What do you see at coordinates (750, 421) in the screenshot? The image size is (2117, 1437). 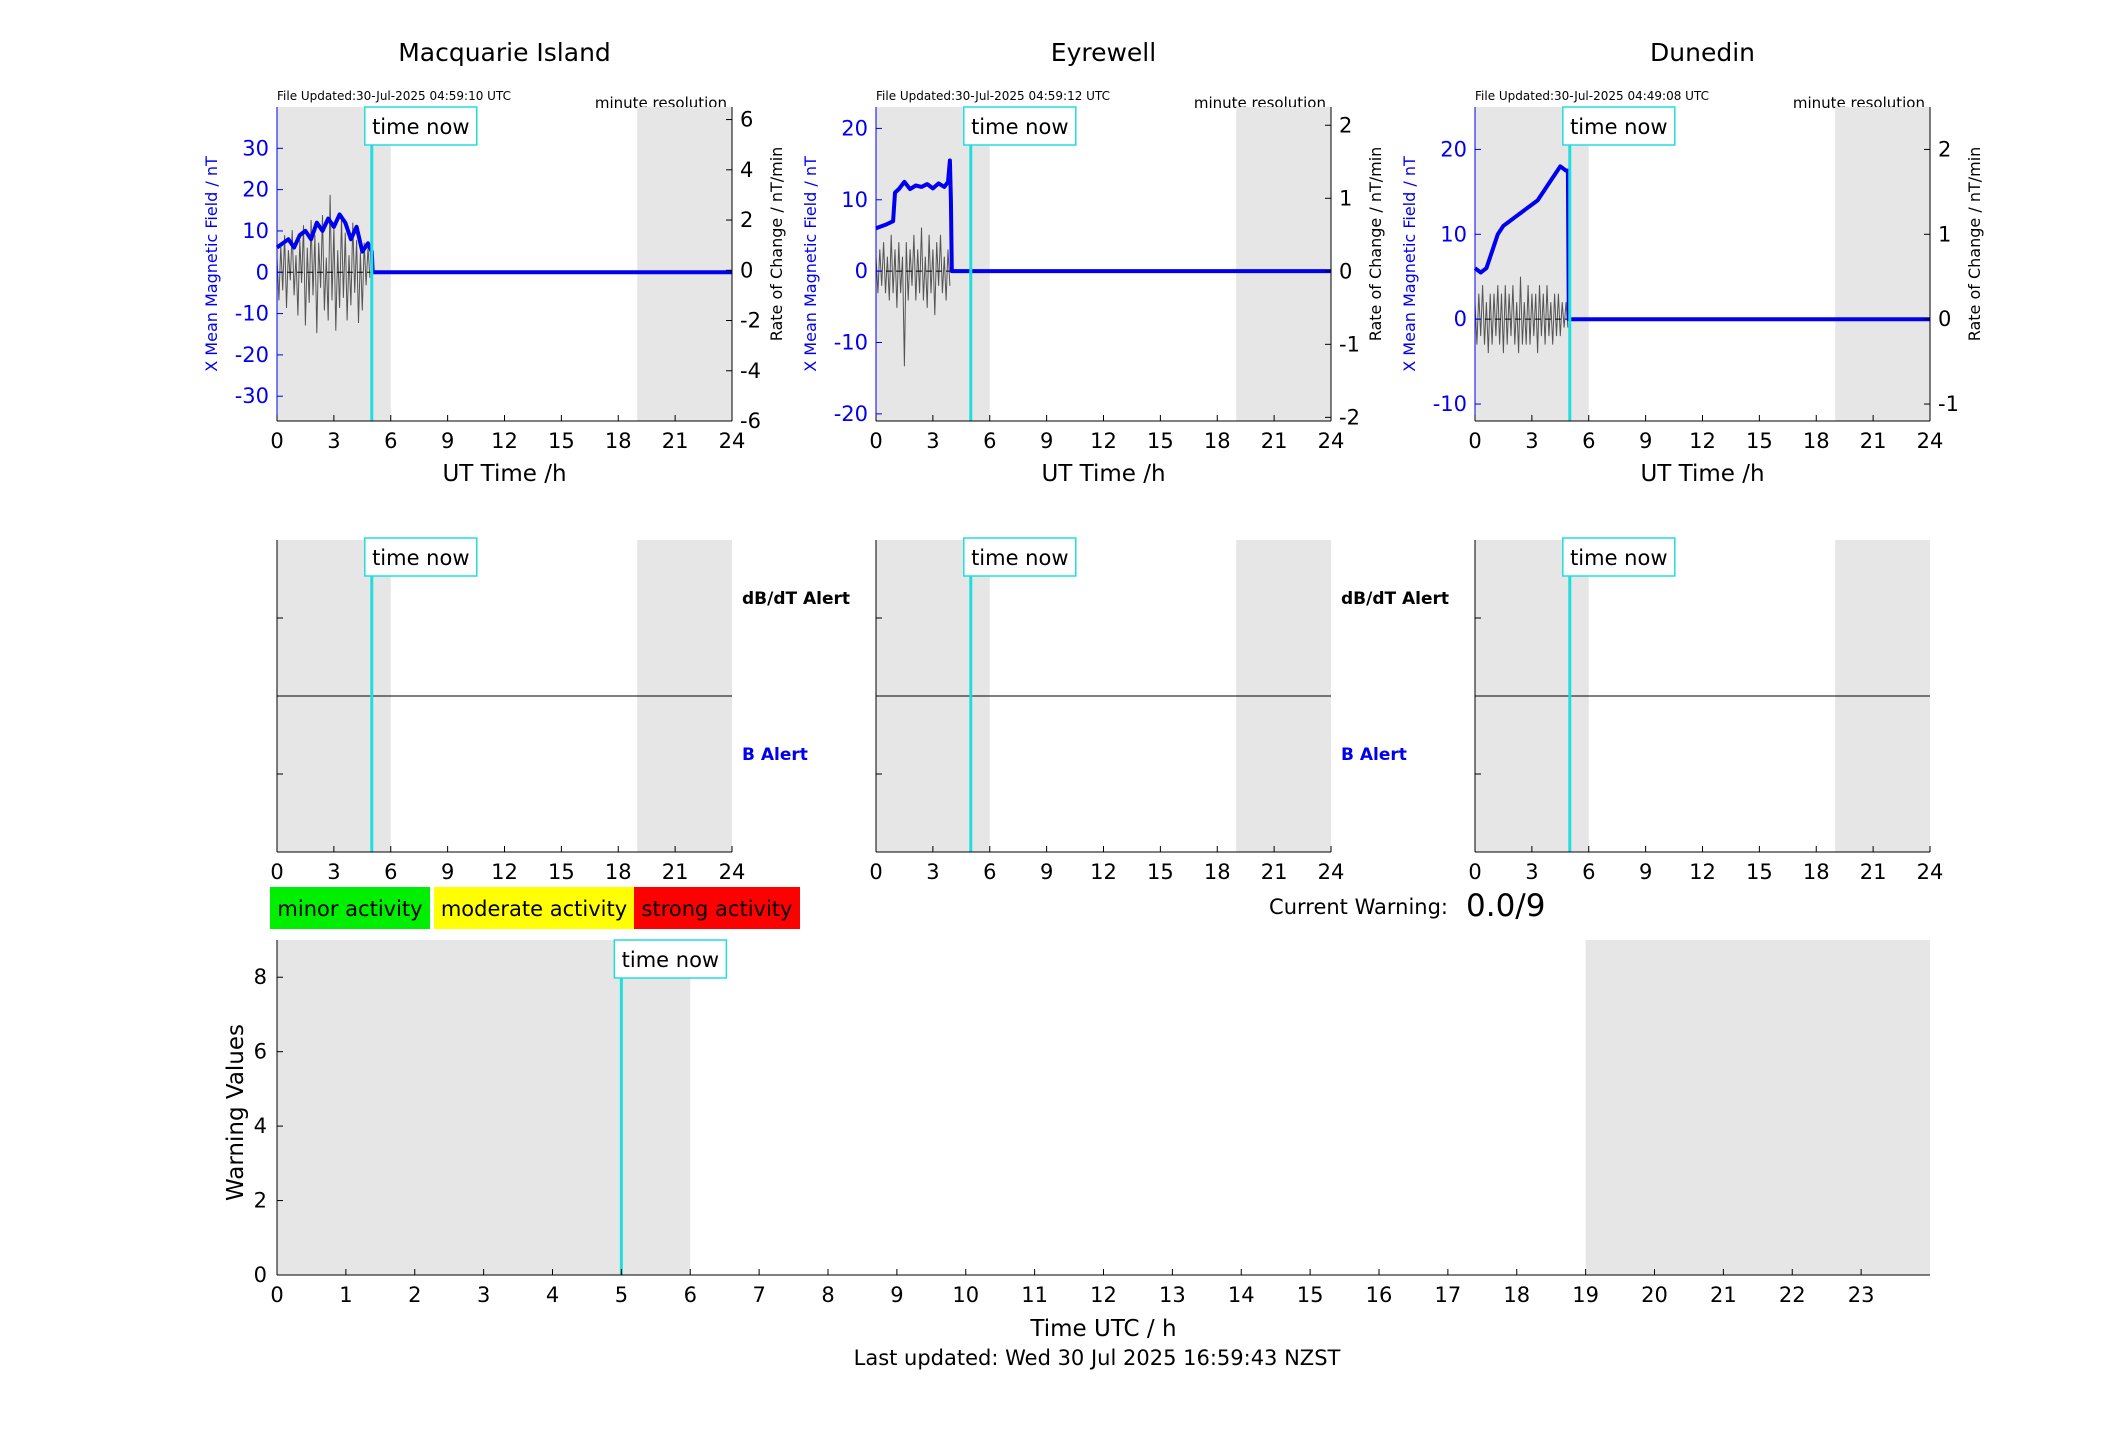 I see `y2-tick-label: -6` at bounding box center [750, 421].